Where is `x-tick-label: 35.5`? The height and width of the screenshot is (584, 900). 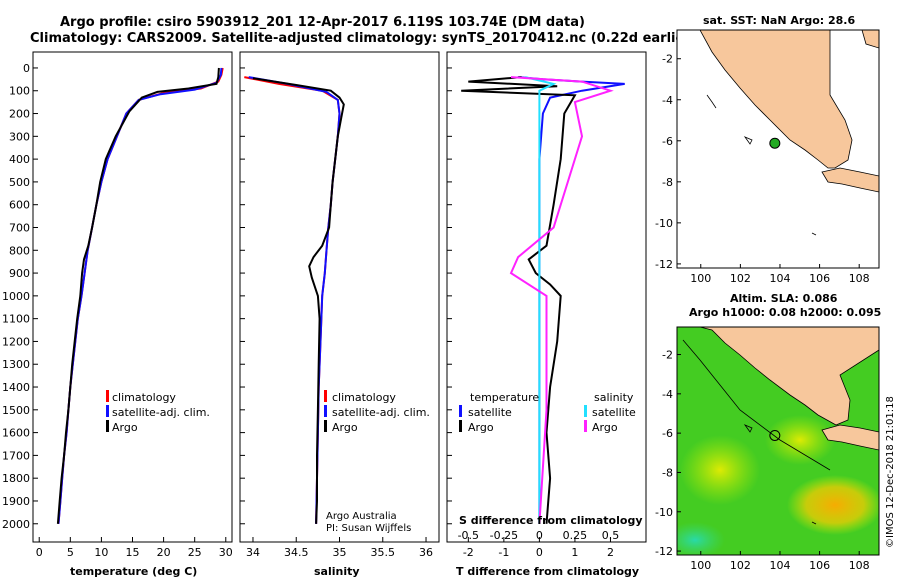
x-tick-label: 35.5 is located at coordinates (383, 552).